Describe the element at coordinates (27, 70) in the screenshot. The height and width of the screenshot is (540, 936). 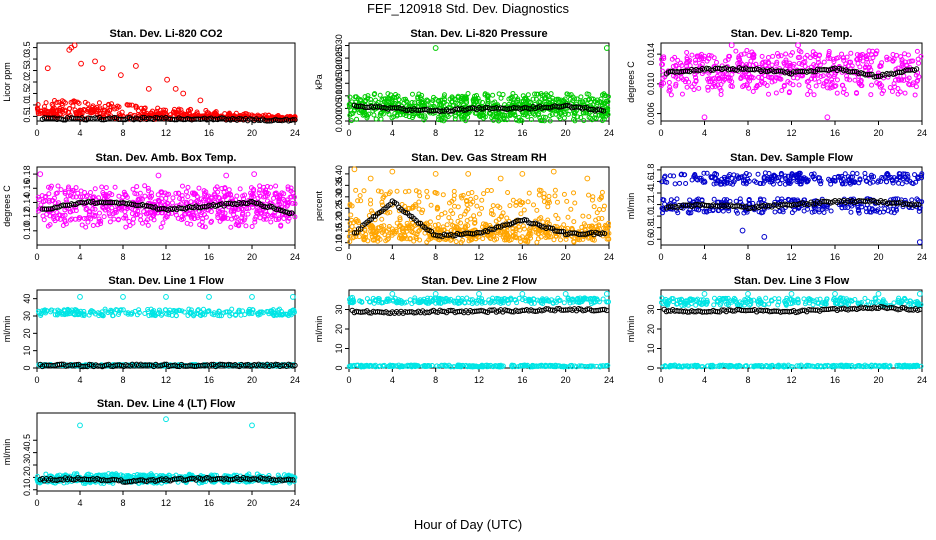
I see `y-tick-label: 2.5` at that location.